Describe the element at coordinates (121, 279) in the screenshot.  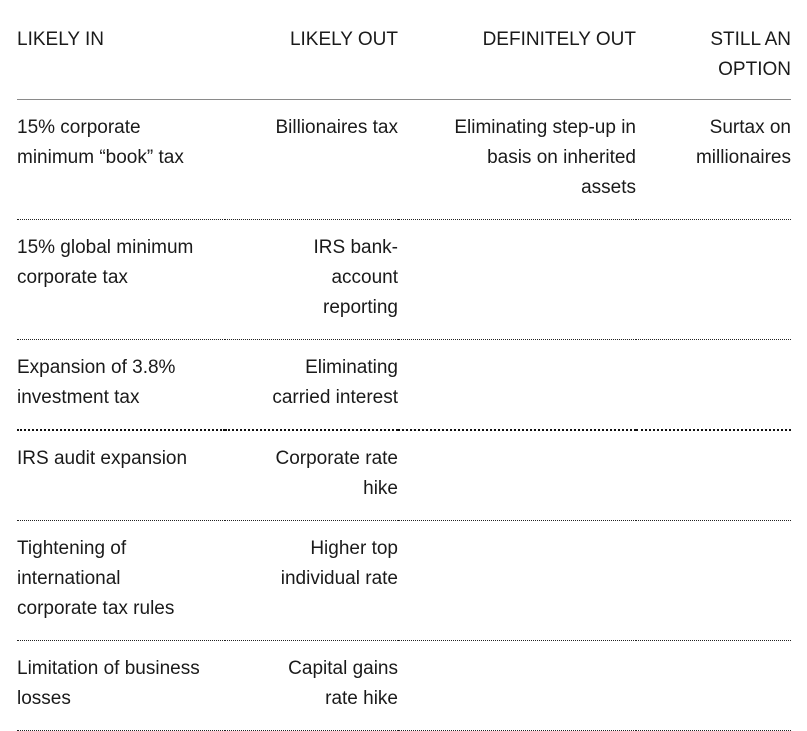
I see `table-cell: 15% global minimum corporate tax` at that location.